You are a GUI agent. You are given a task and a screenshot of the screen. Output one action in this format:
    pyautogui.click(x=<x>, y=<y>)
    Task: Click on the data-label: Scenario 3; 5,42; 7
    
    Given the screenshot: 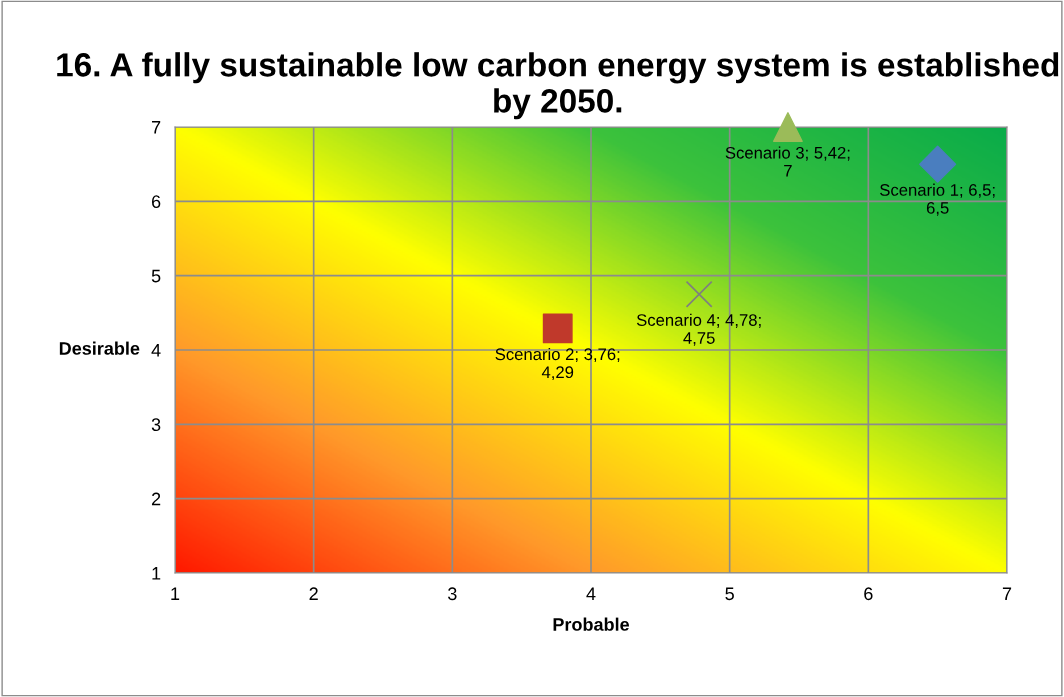 What is the action you would take?
    pyautogui.click(x=787, y=161)
    